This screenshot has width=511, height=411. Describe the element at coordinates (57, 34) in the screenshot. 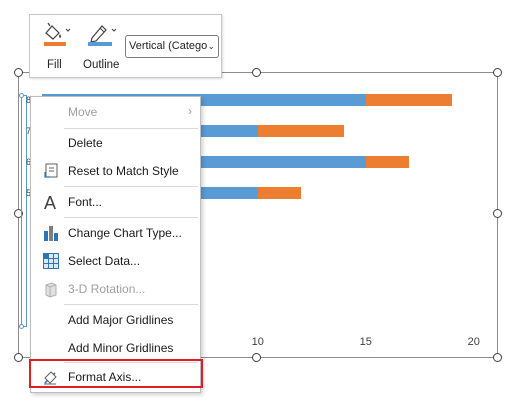

I see `paint-bucket-icon` at that location.